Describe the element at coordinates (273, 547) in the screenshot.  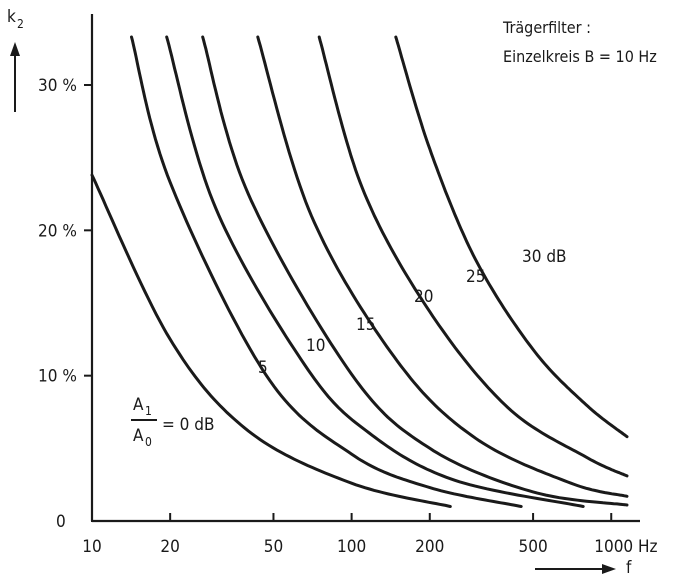
I see `x-tick-label: 50` at that location.